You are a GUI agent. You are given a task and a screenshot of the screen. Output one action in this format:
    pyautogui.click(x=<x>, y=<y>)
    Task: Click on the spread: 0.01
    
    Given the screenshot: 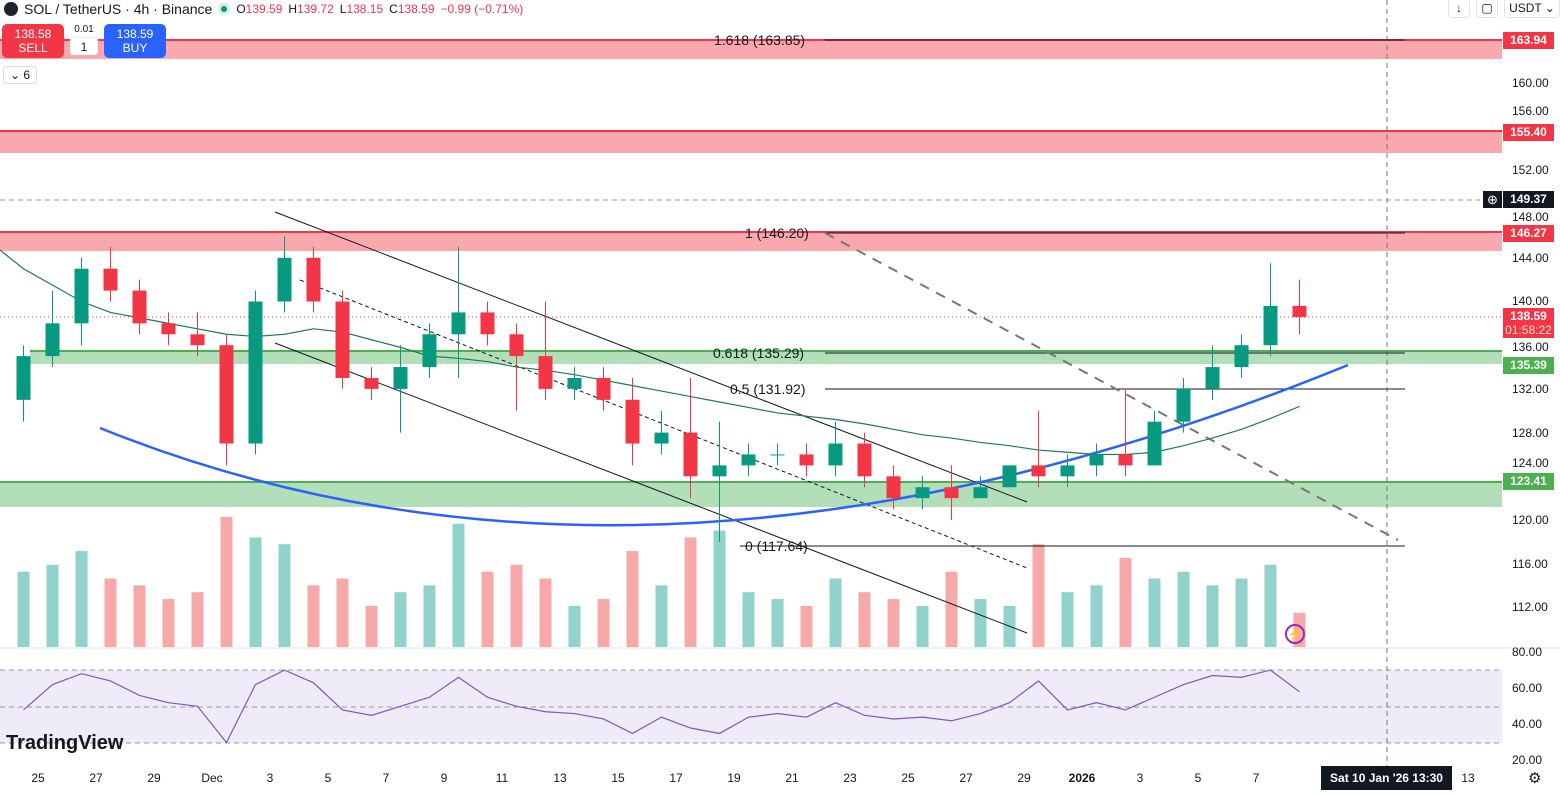 What is the action you would take?
    pyautogui.click(x=84, y=29)
    